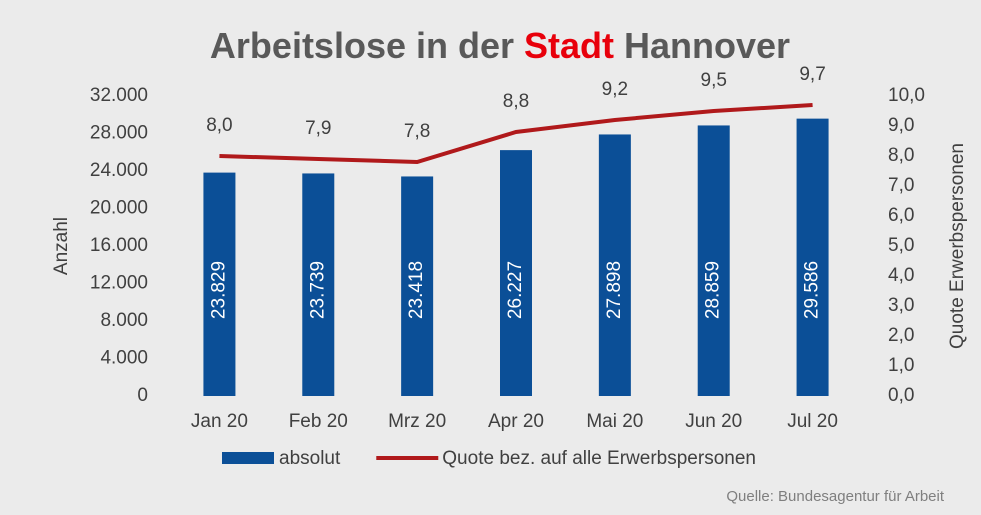  What do you see at coordinates (317, 290) in the screenshot?
I see `bar-value-label: 23.739` at bounding box center [317, 290].